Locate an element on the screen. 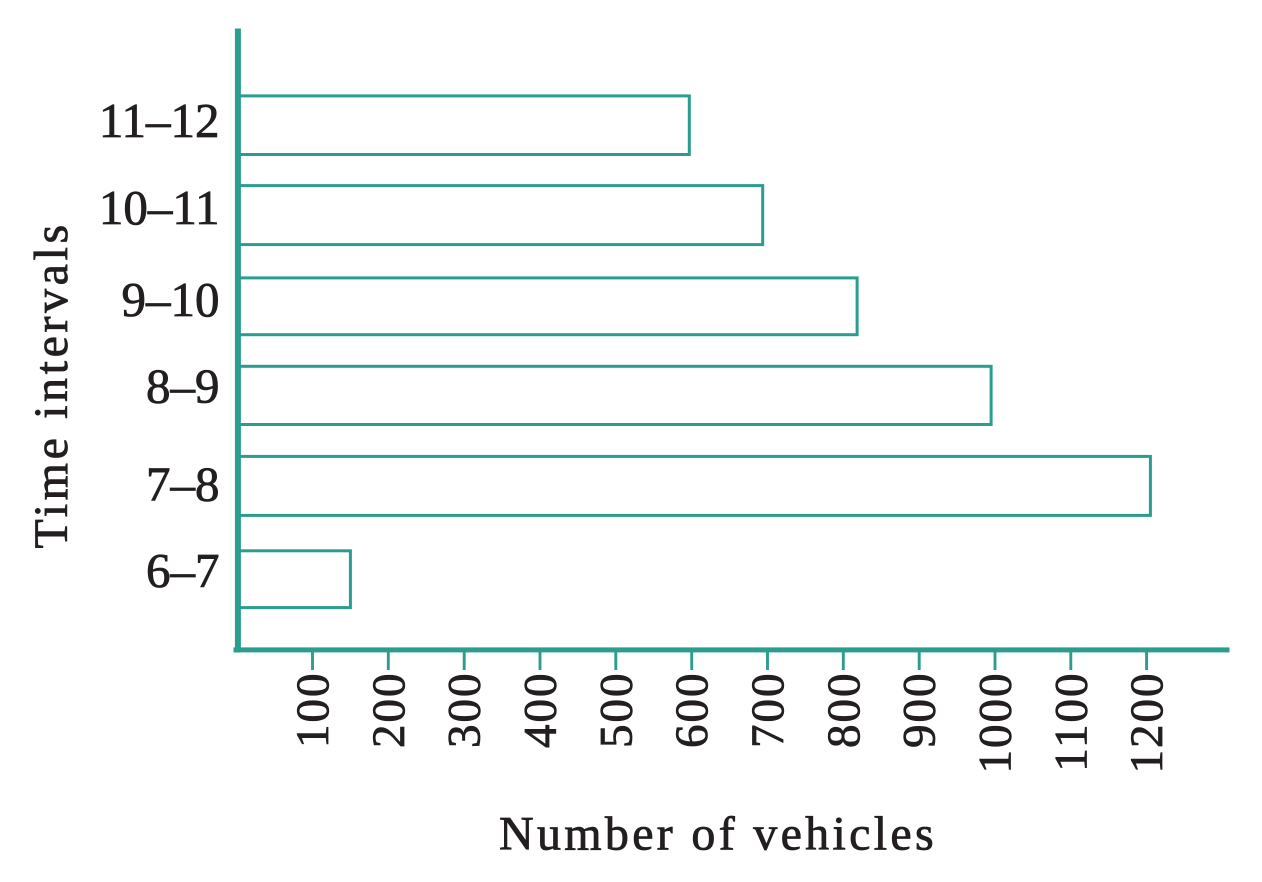 The height and width of the screenshot is (882, 1262). svg-text: 9–10 is located at coordinates (171, 299).